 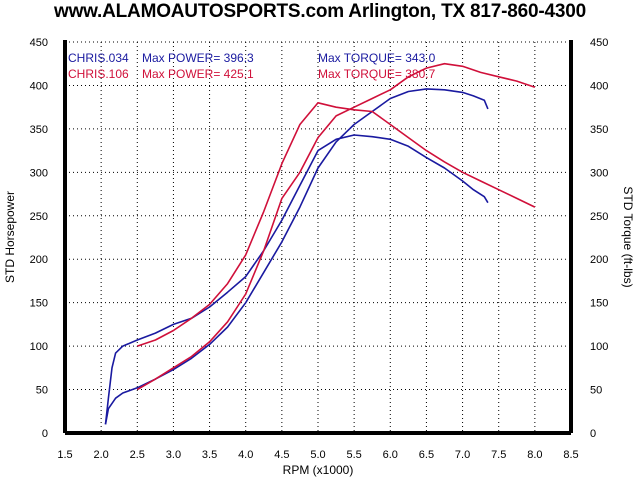 I want to click on y-tick-label: 0, so click(x=45, y=434).